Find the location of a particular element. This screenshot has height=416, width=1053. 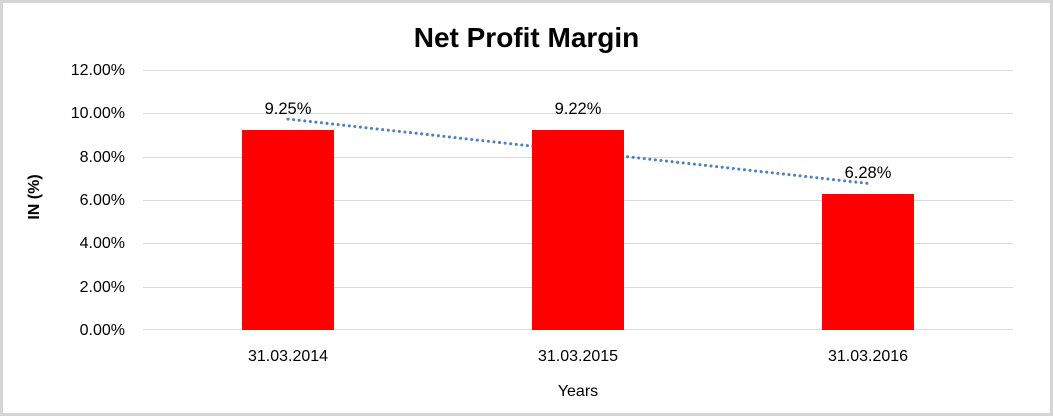

y-tick-label: 6.00% is located at coordinates (102, 200).